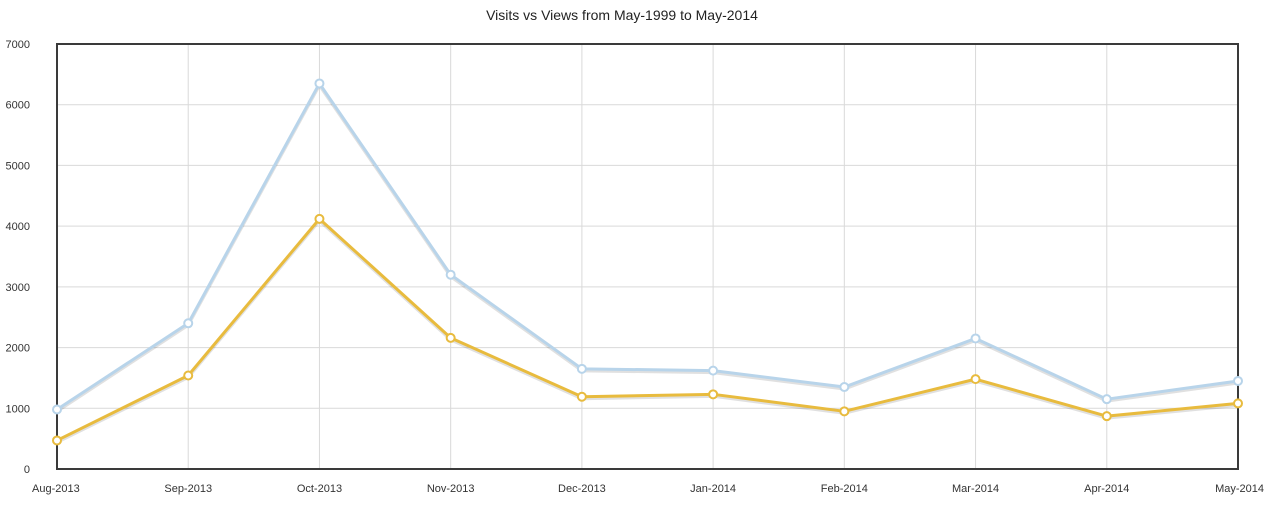 The width and height of the screenshot is (1281, 512). What do you see at coordinates (18, 288) in the screenshot?
I see `y-tick-label: 3000` at bounding box center [18, 288].